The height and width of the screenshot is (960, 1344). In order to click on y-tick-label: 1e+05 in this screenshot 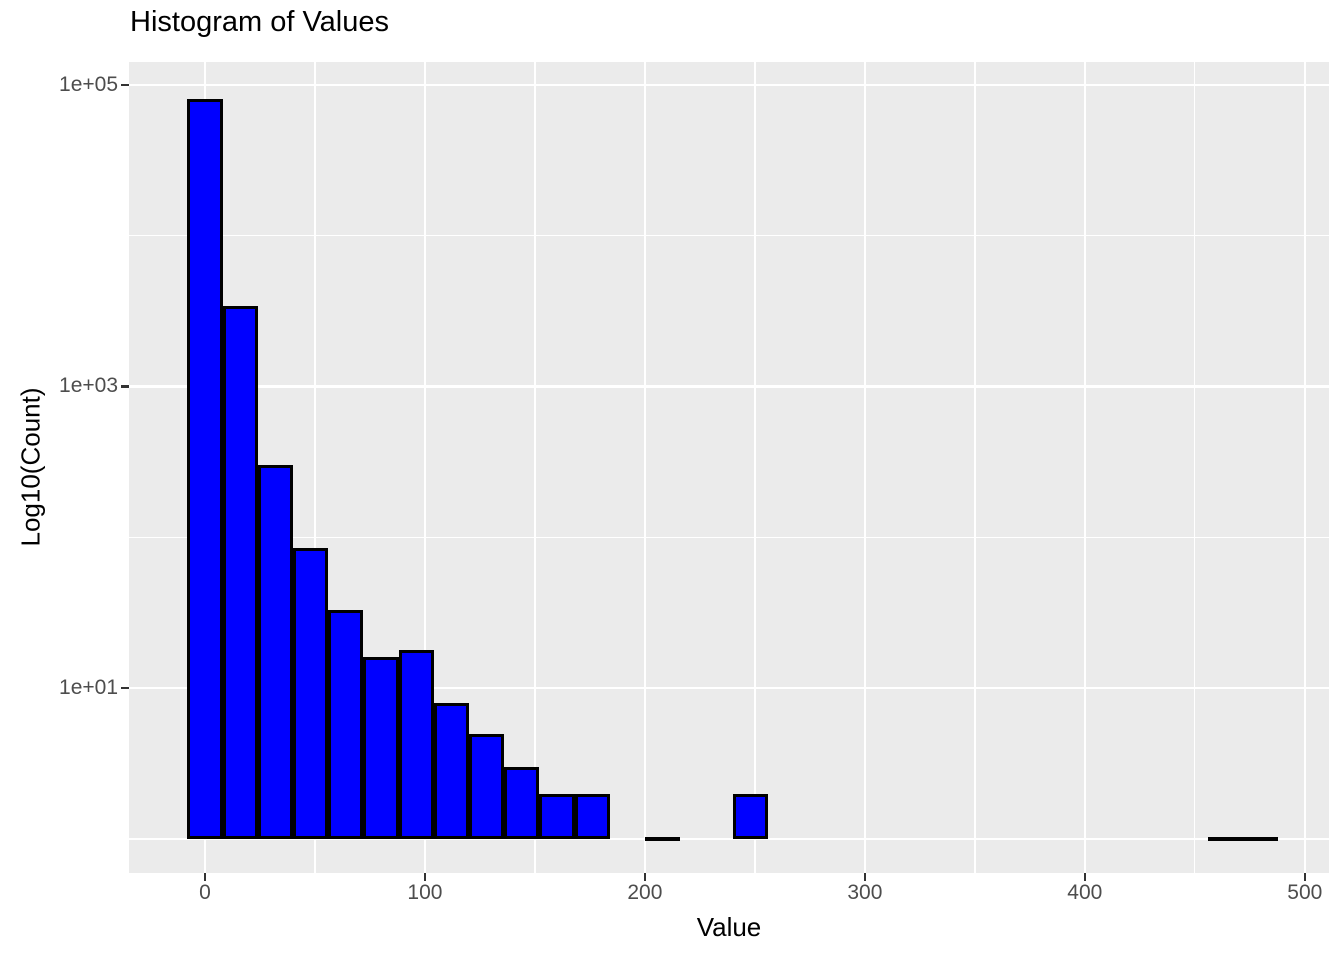, I will do `click(88, 84)`.